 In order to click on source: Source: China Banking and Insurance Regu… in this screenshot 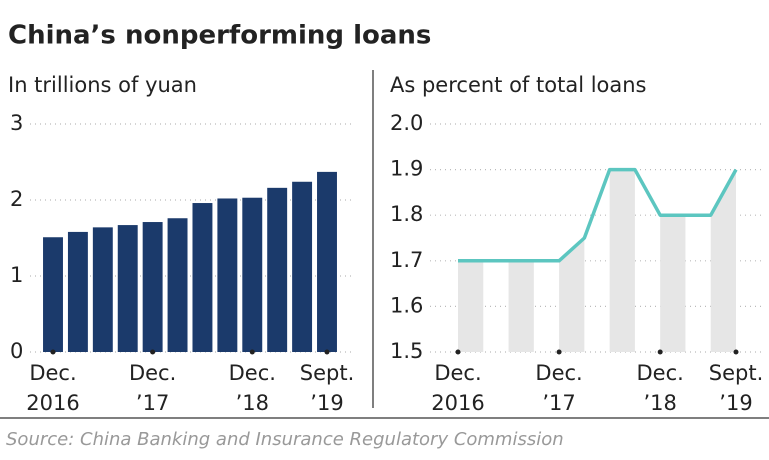, I will do `click(285, 439)`.